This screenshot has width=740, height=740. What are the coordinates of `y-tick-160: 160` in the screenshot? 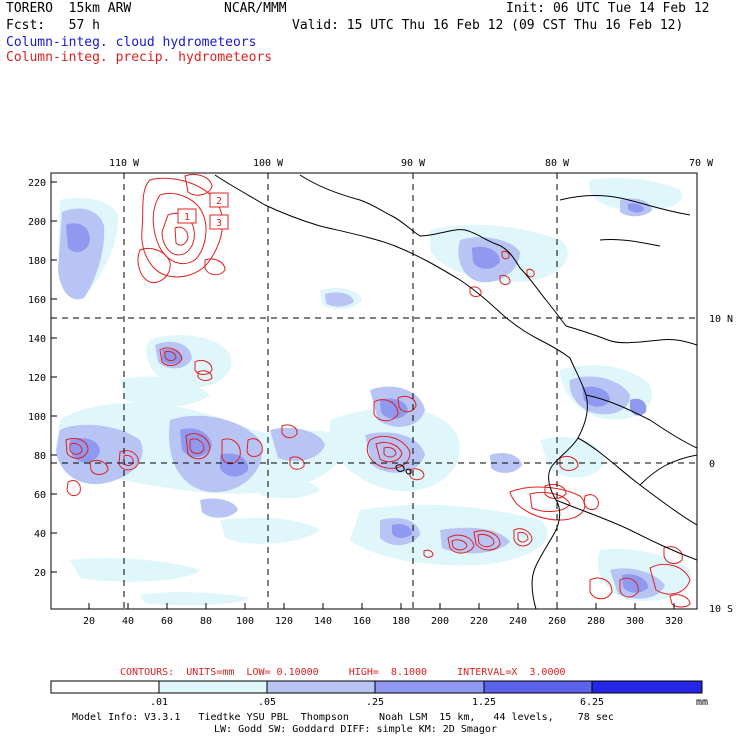 It's located at (37, 300).